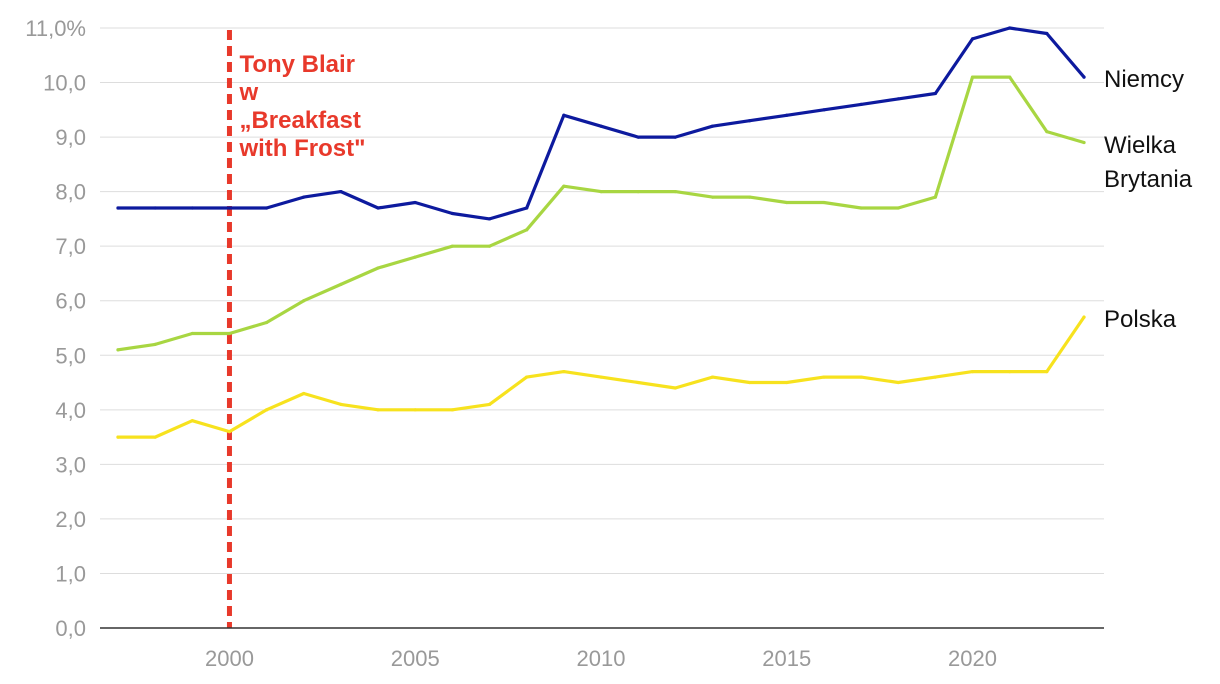 The width and height of the screenshot is (1220, 684). I want to click on annotation-text-line: with Frost", so click(301, 148).